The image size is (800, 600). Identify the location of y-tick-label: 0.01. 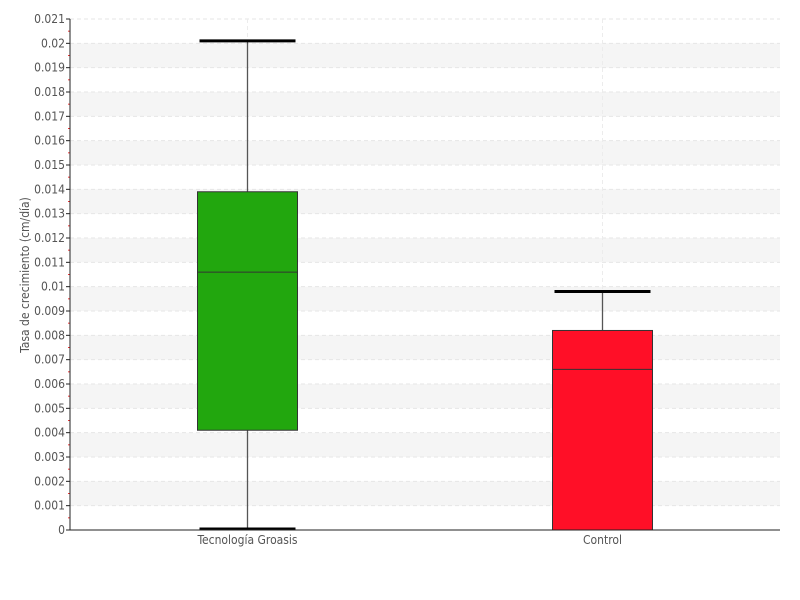
(53, 287).